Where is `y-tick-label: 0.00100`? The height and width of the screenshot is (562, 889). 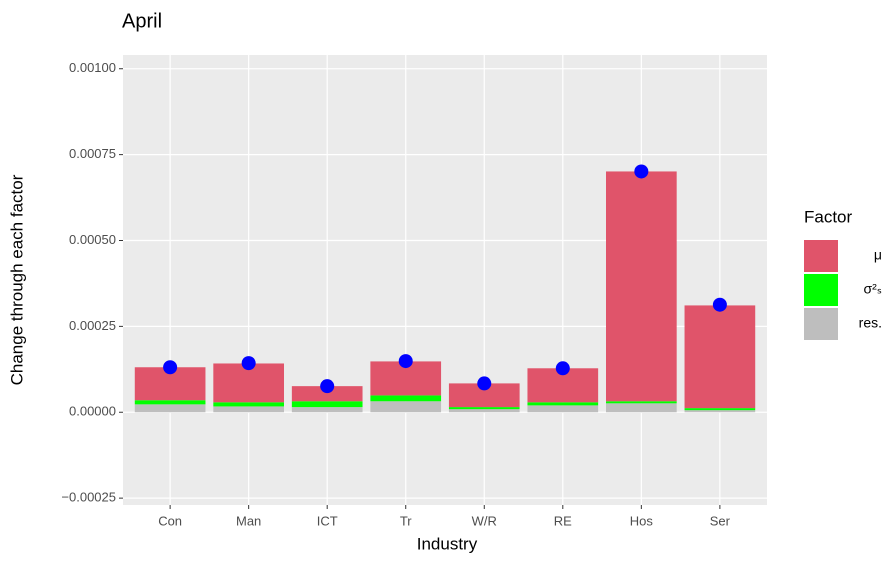
y-tick-label: 0.00100 is located at coordinates (92, 67).